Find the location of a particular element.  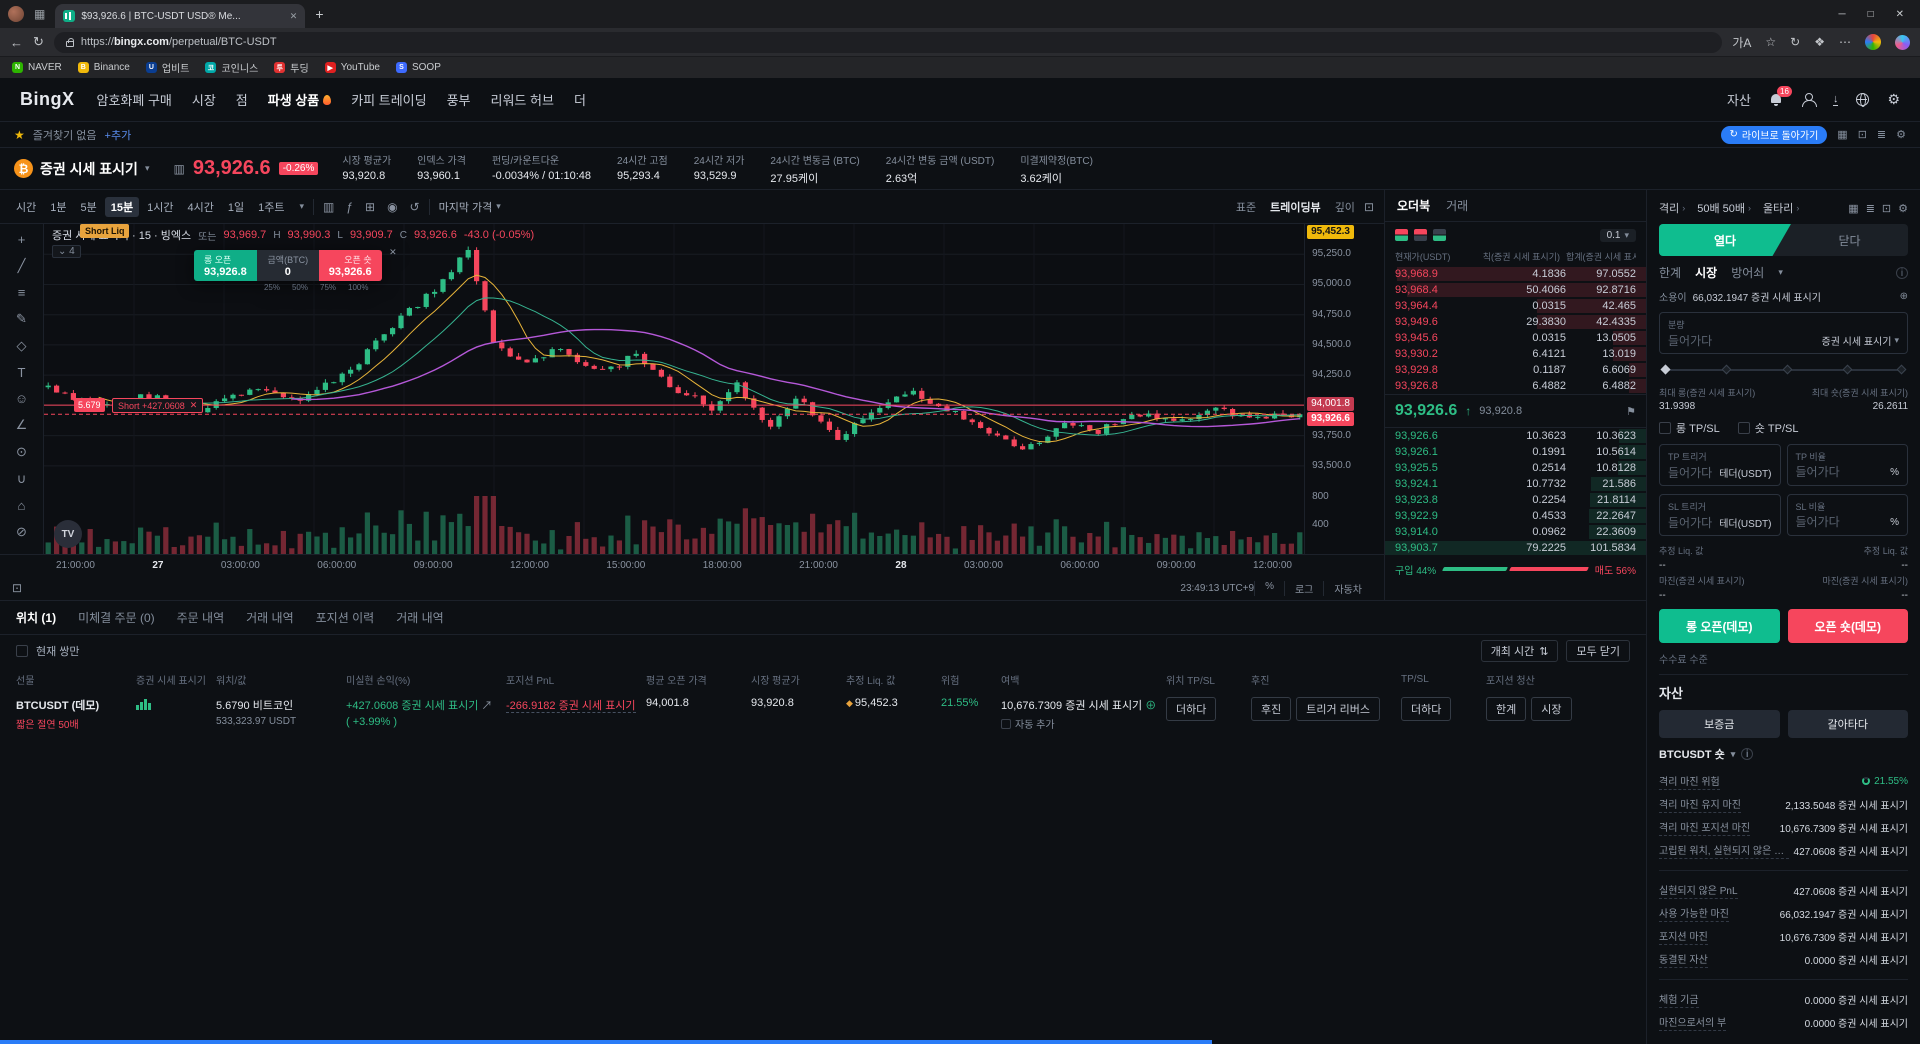

ma-legend-chip: ⌄ 4 is located at coordinates (66, 251).